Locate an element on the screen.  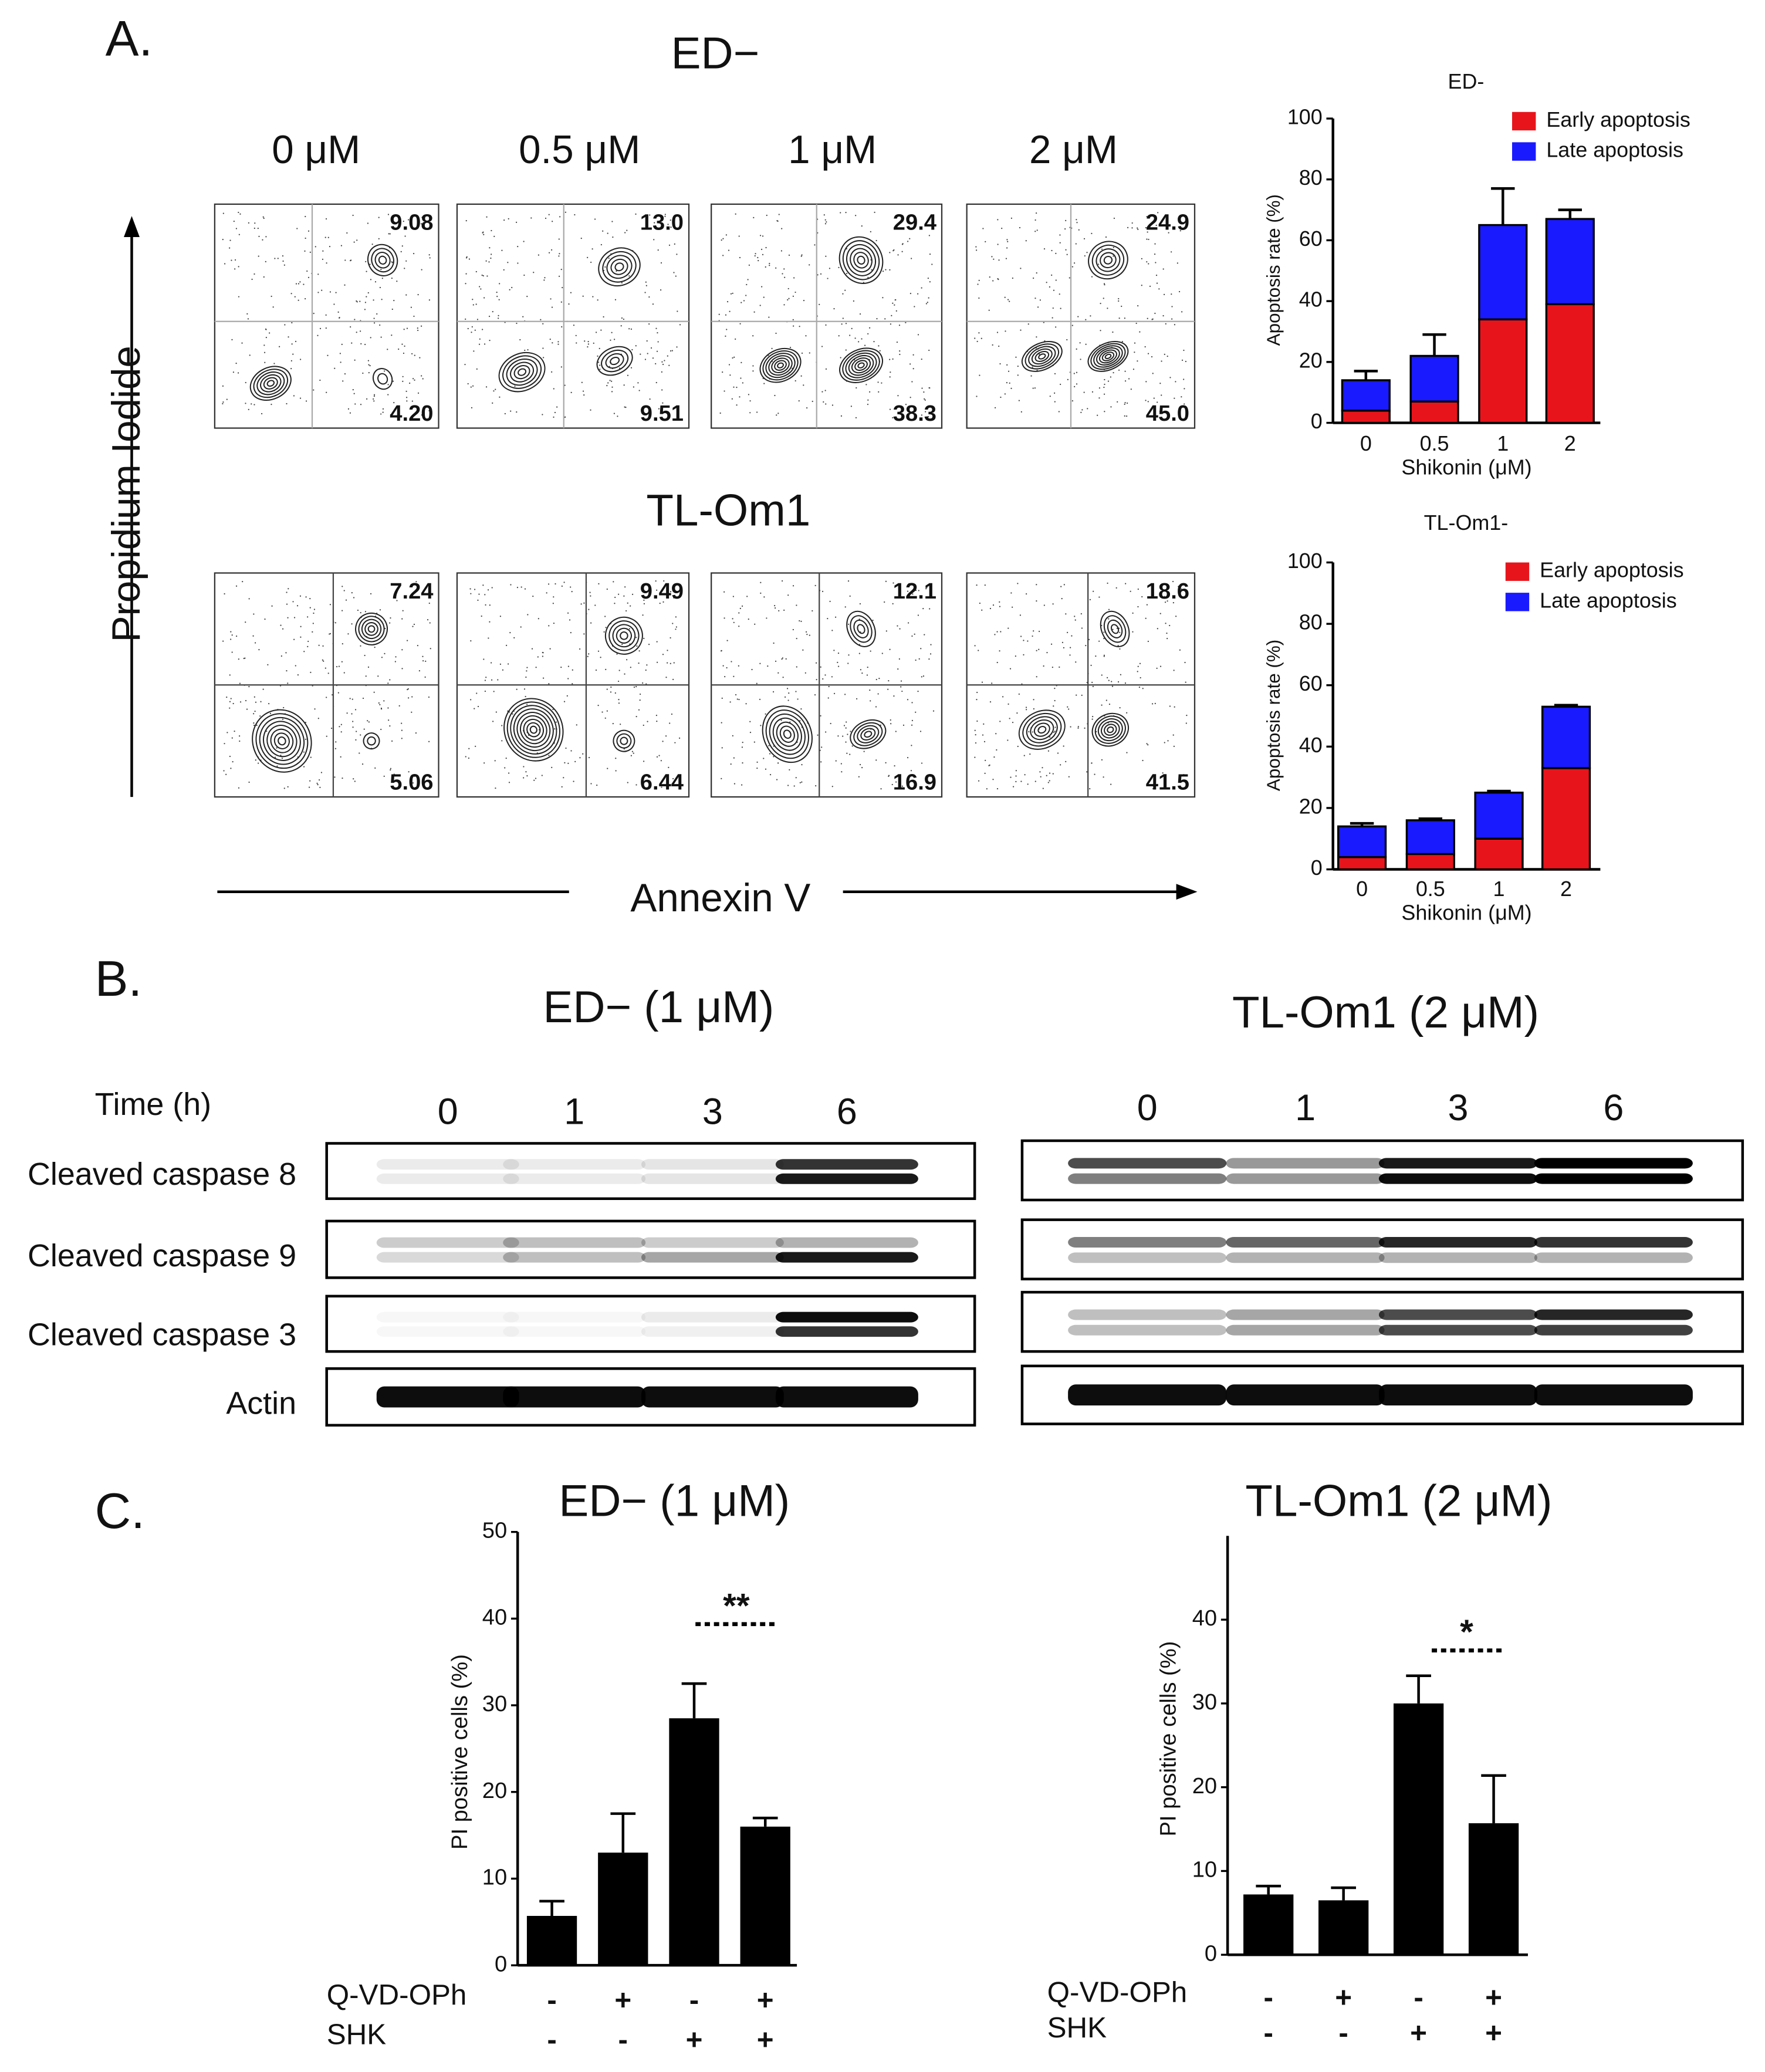
y-tick-label: 80 is located at coordinates (1311, 622).